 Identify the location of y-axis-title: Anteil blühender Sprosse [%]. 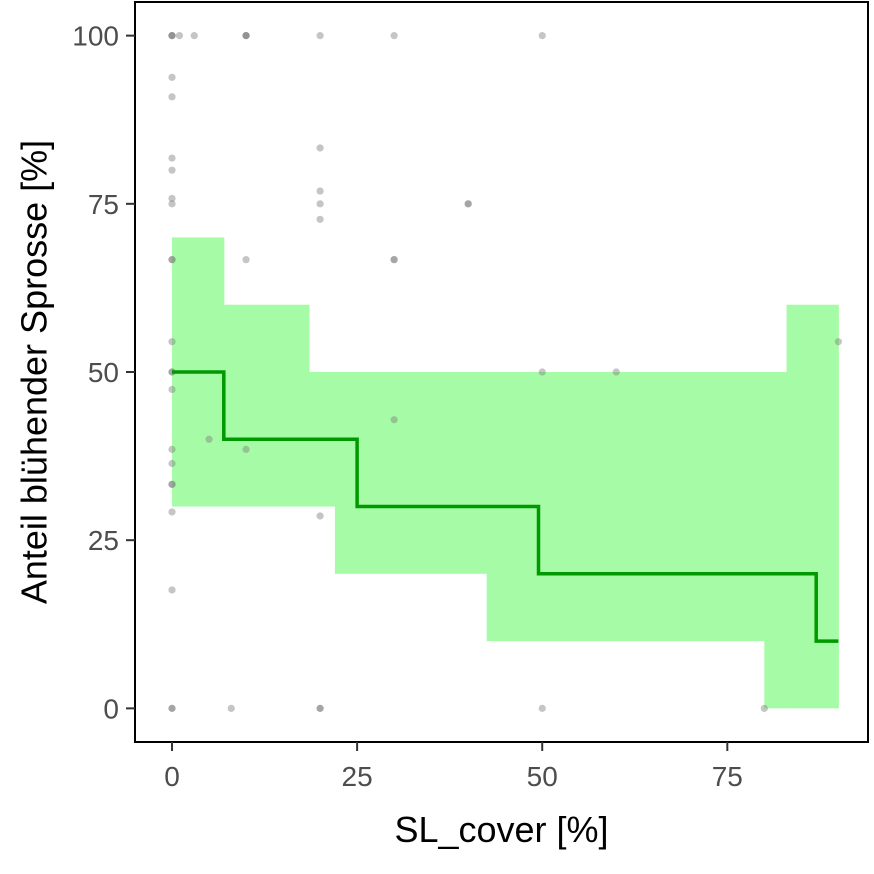
(34, 372).